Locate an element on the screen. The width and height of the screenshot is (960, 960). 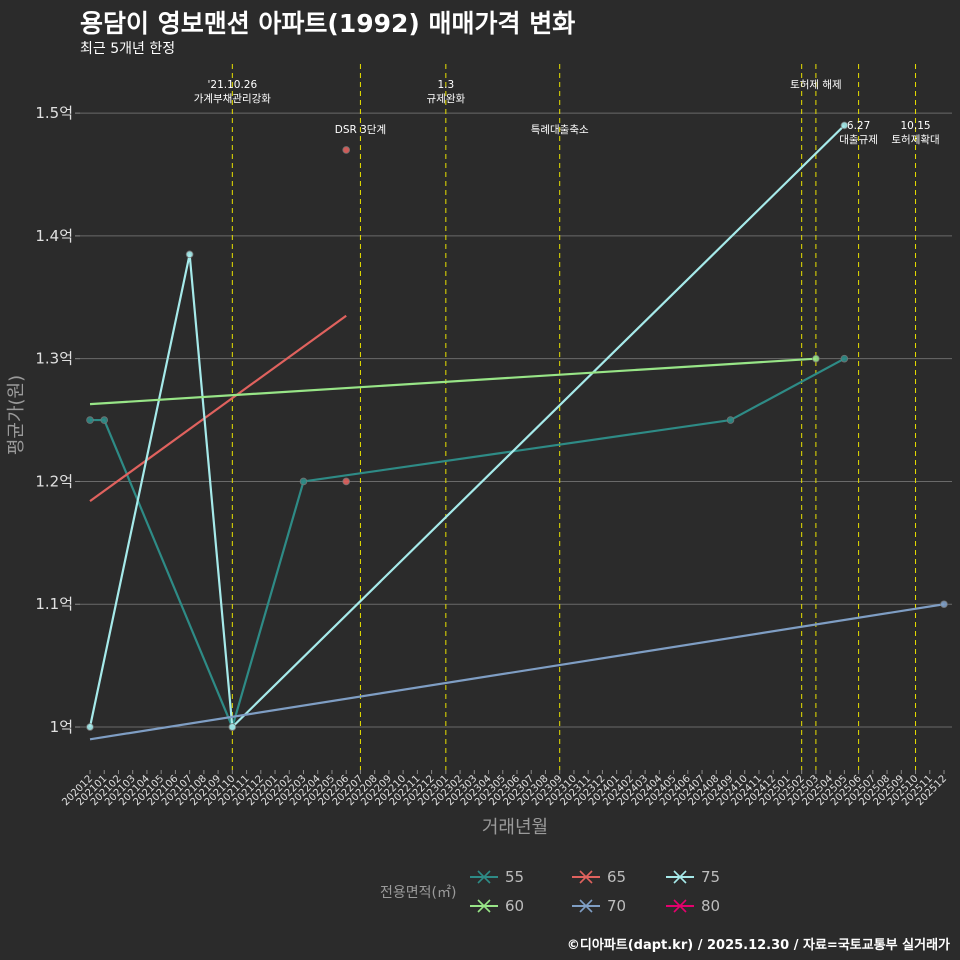
event-label: 특례대출축소 is located at coordinates (560, 130).